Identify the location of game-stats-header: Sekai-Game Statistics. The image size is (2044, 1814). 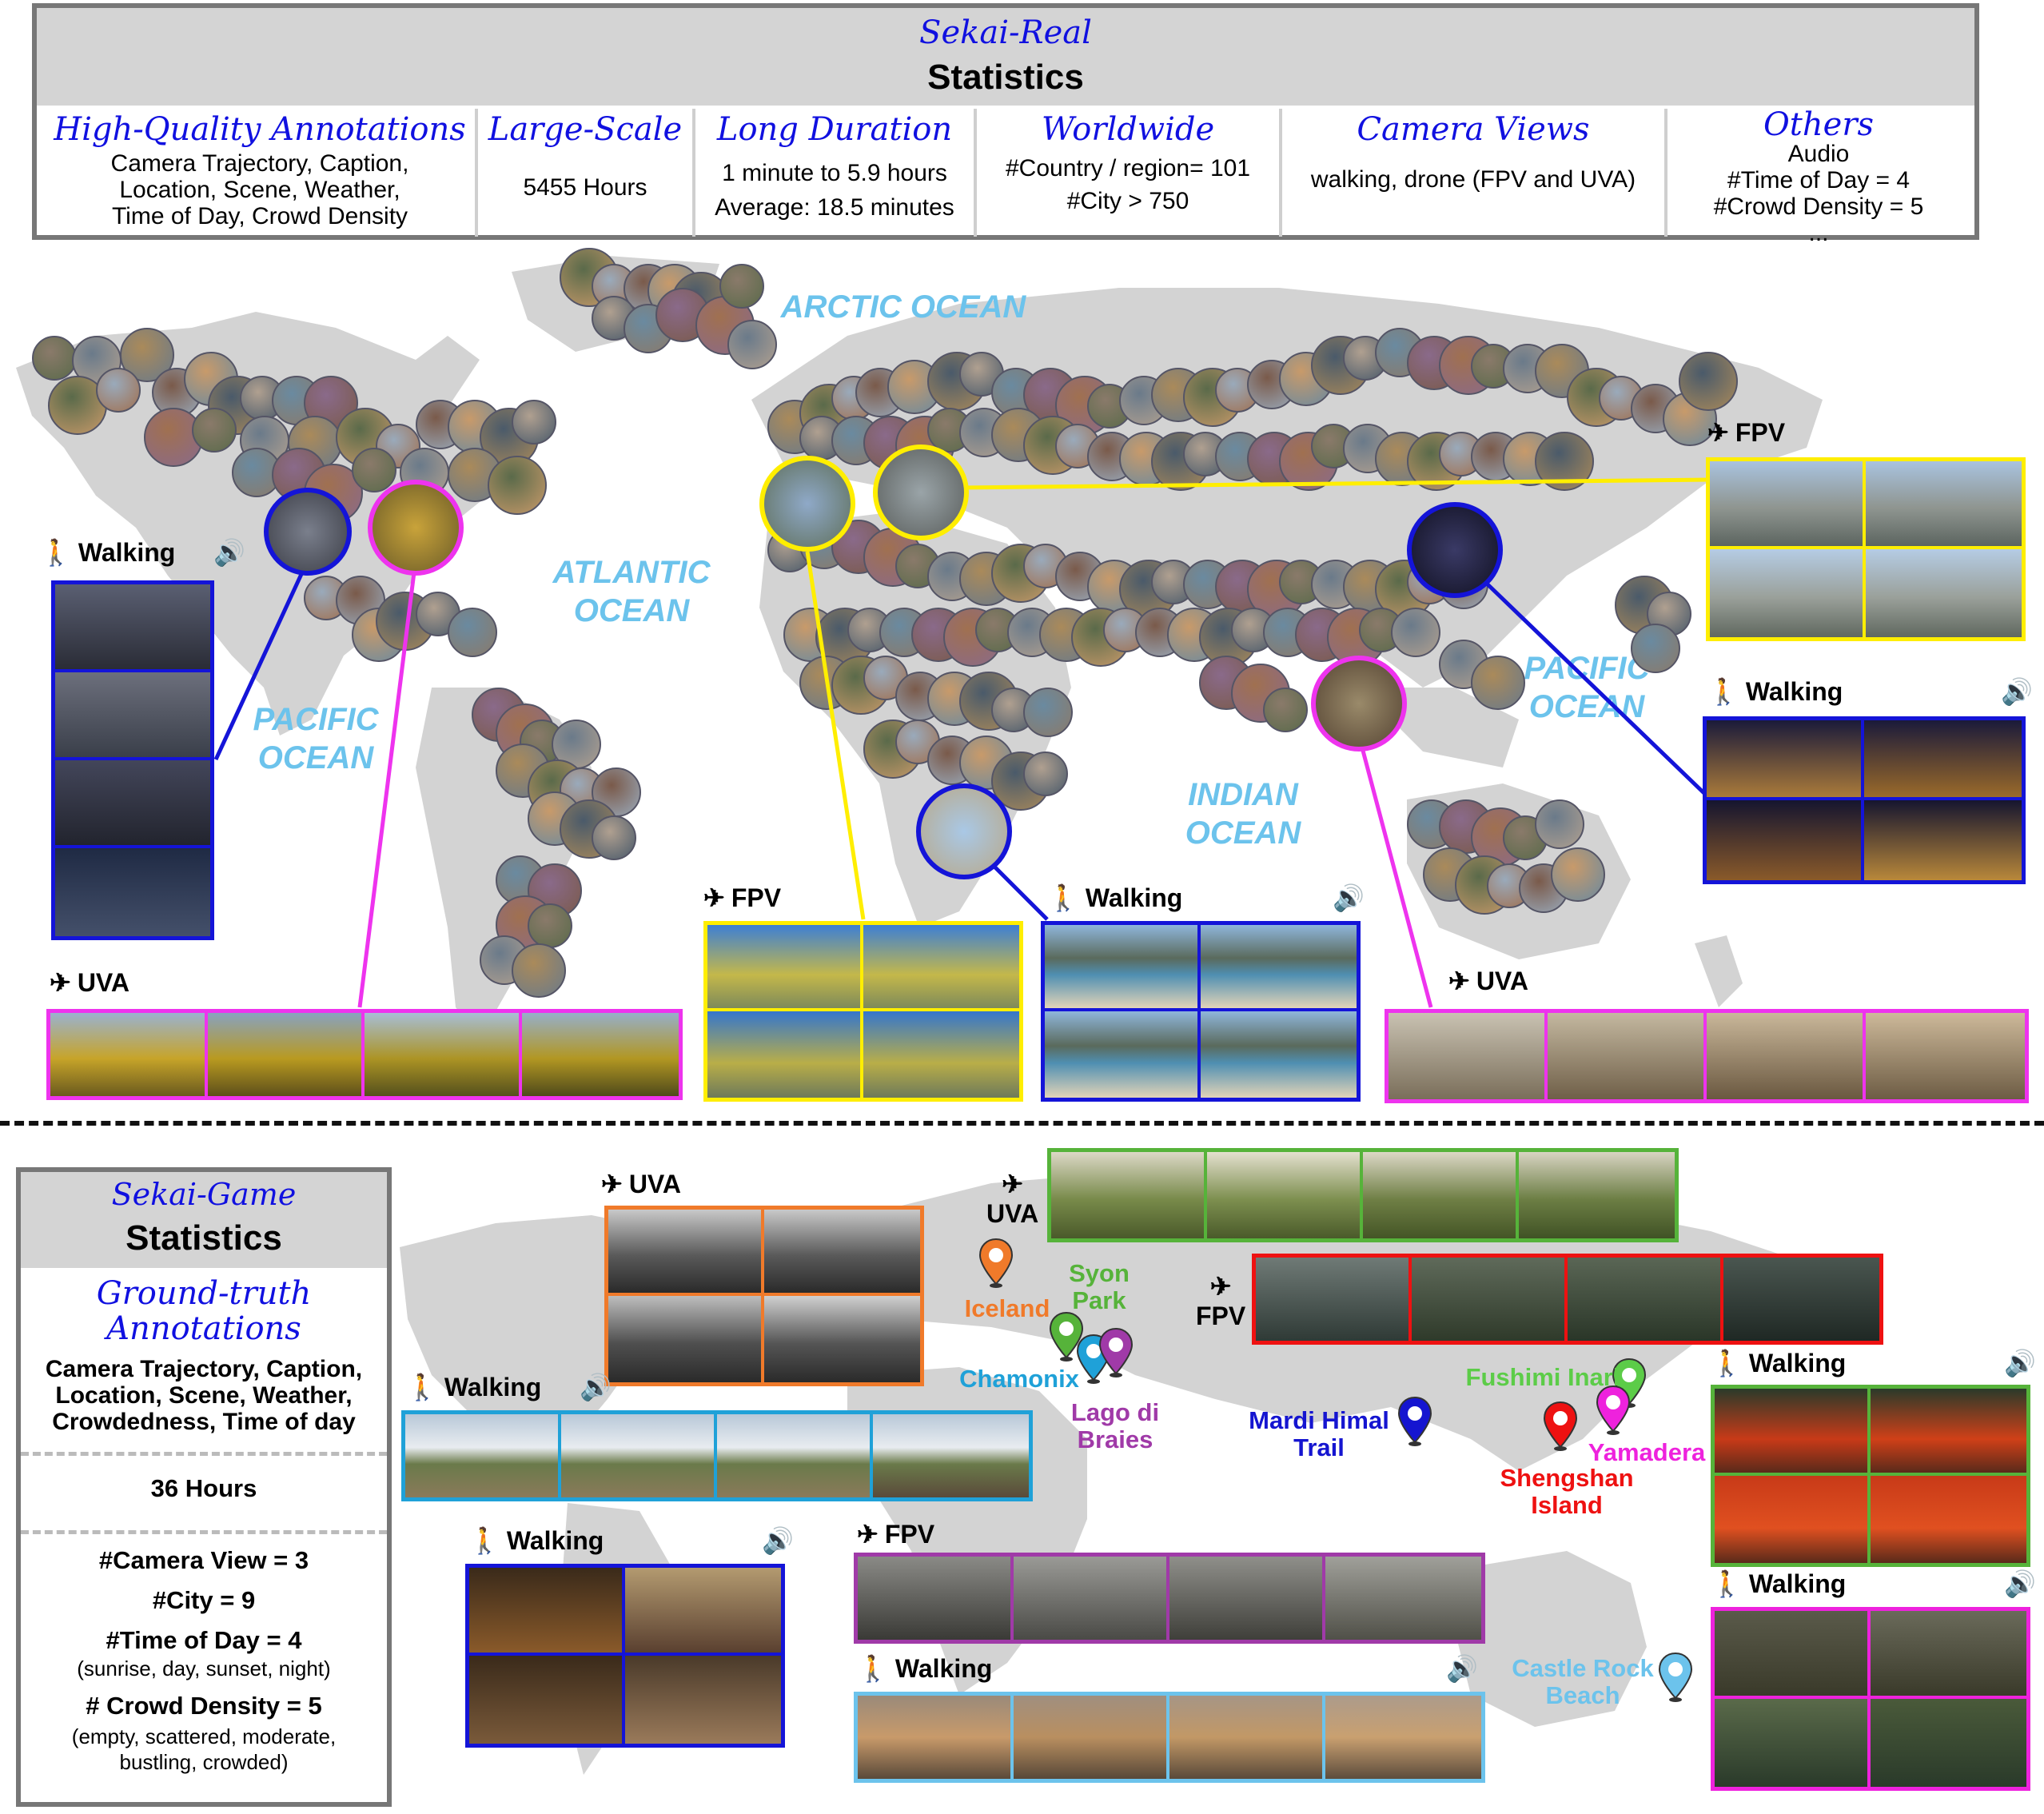
(204, 1220).